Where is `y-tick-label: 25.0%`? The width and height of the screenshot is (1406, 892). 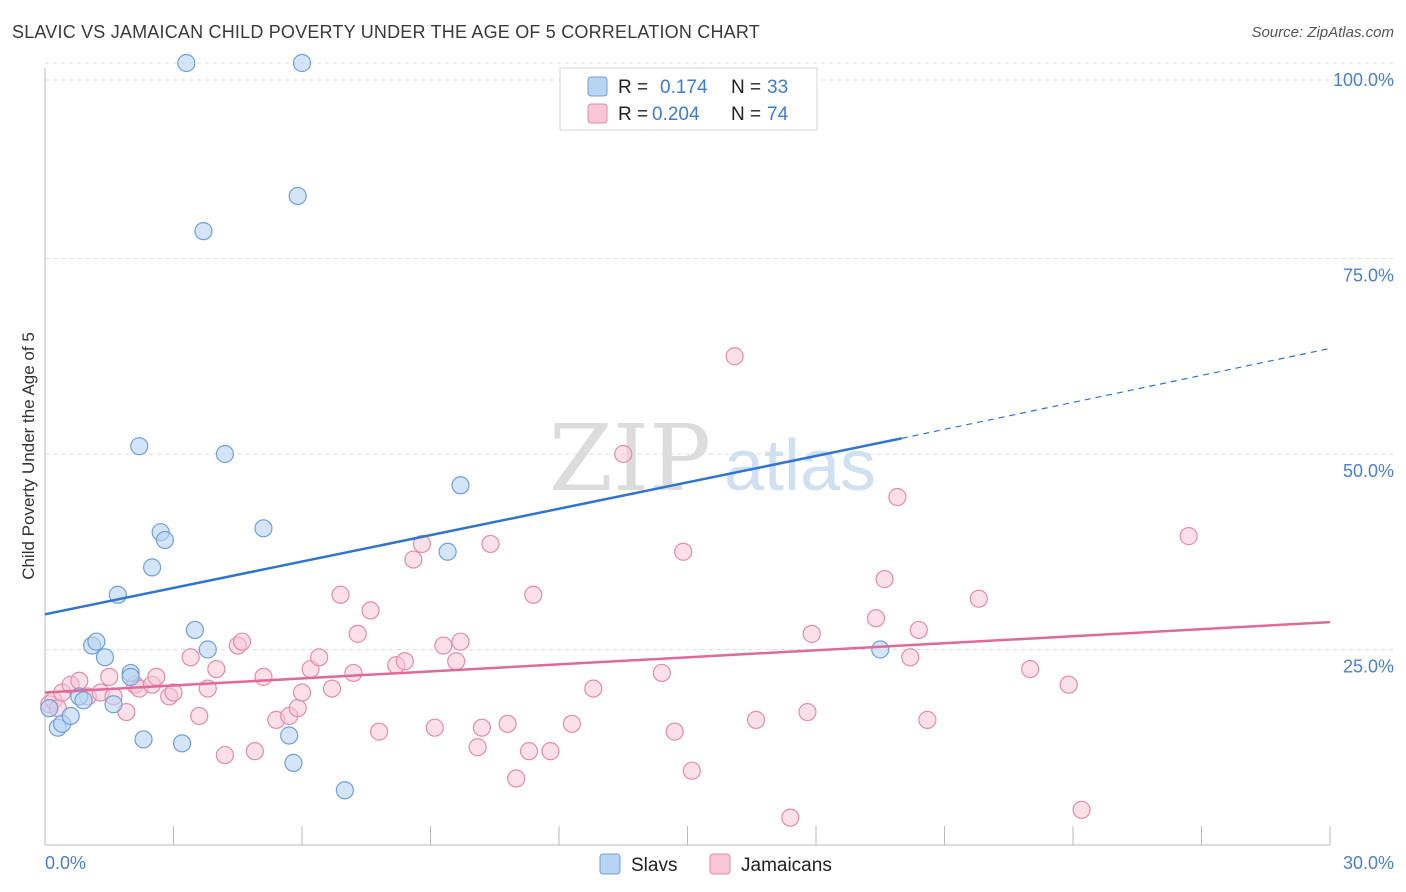
y-tick-label: 25.0% is located at coordinates (1368, 667).